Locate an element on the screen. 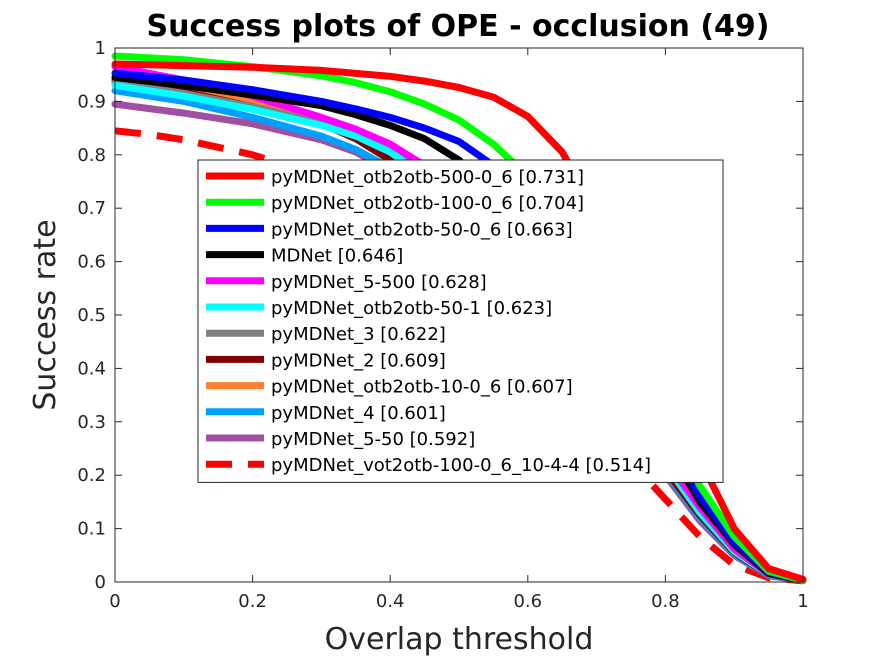  y-tick-label: 0.7 is located at coordinates (91, 208).